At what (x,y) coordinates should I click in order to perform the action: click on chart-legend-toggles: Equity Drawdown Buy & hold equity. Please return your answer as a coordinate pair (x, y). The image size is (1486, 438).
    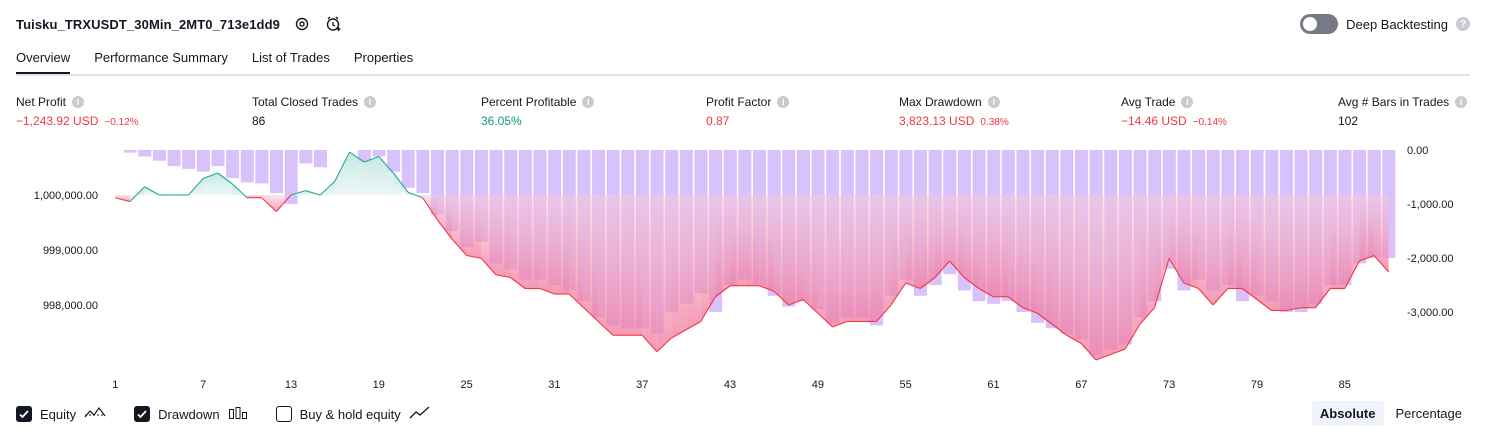
    Looking at the image, I should click on (223, 414).